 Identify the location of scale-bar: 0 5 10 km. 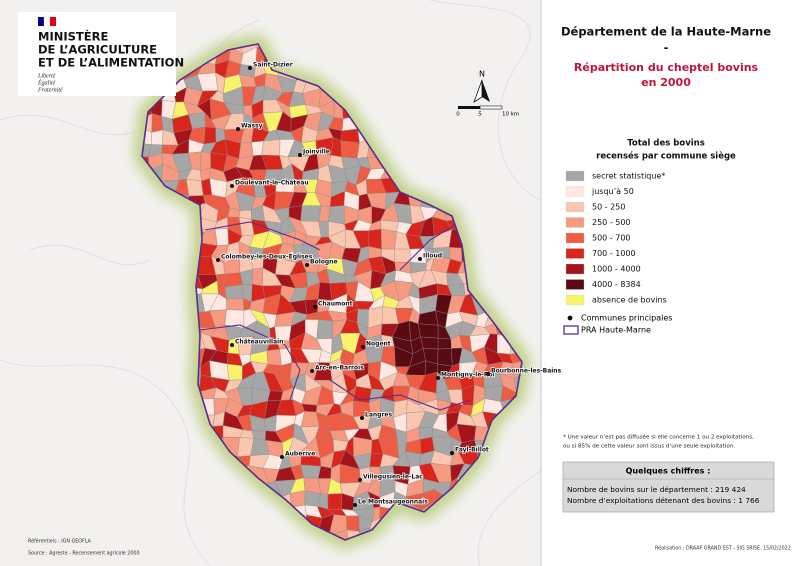
(487, 111).